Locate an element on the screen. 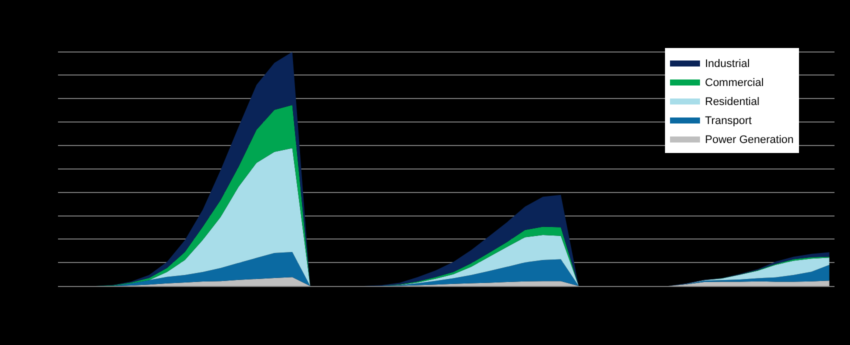 The height and width of the screenshot is (345, 850). legend-label: Power Generation is located at coordinates (749, 140).